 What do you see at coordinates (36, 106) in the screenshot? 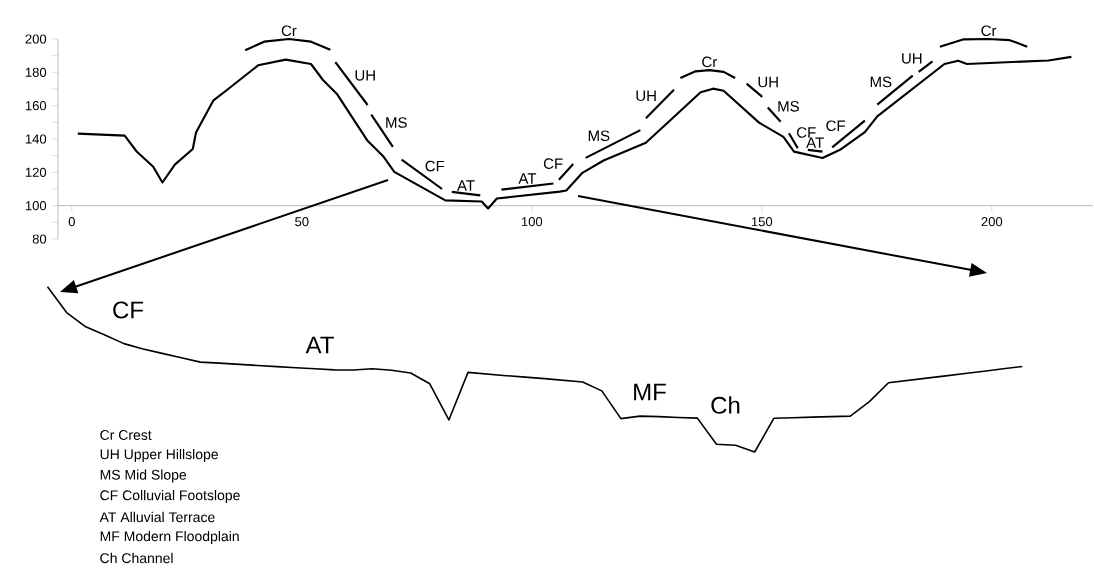
I see `y-tick-label: 160` at bounding box center [36, 106].